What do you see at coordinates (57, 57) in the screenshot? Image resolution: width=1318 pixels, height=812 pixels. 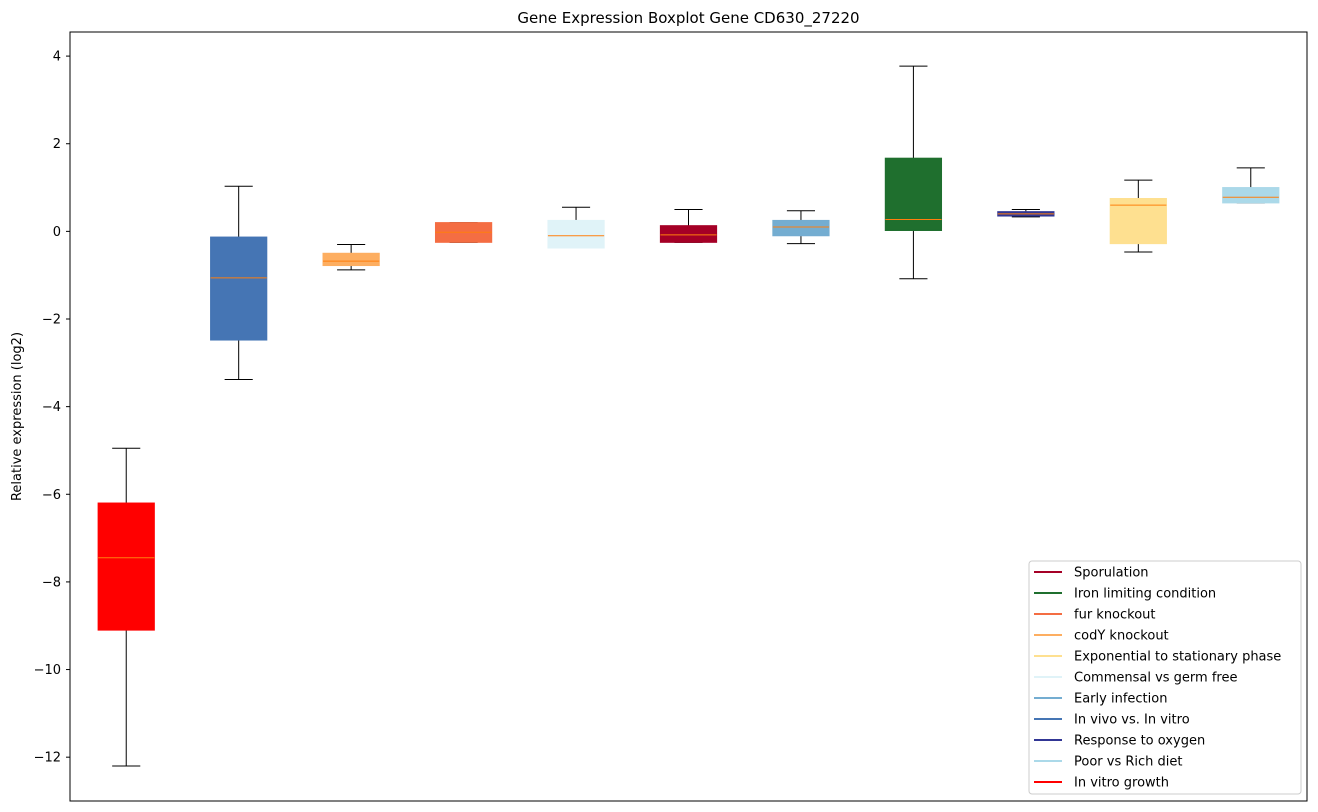 I see `y-tick-label: 4` at bounding box center [57, 57].